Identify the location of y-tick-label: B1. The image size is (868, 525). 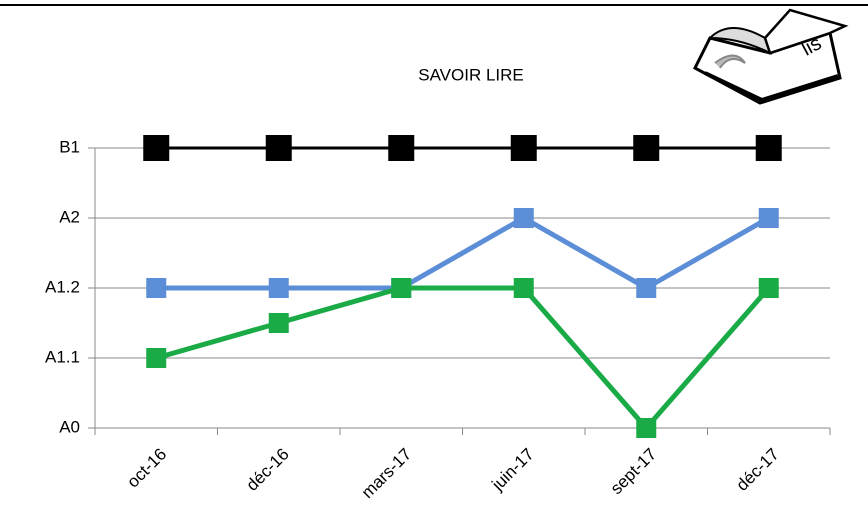
(69, 146).